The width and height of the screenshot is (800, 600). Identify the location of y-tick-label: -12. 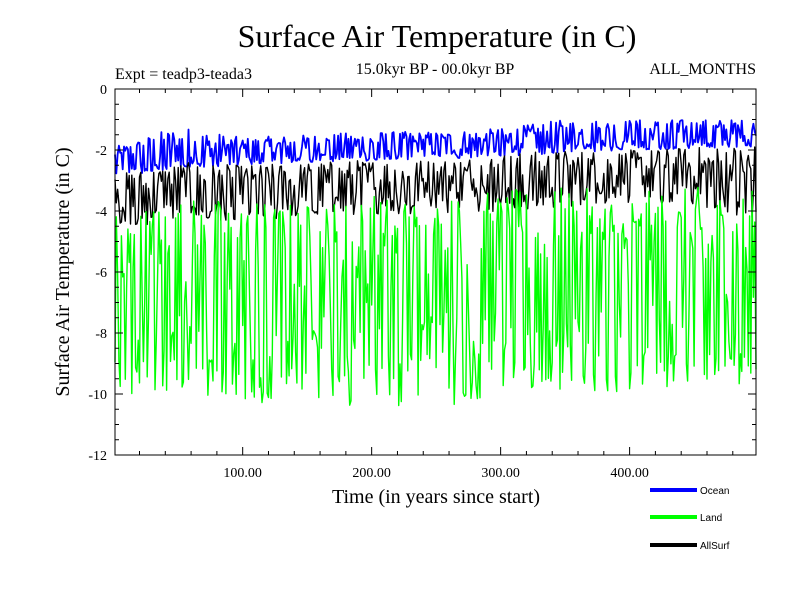
(97, 456).